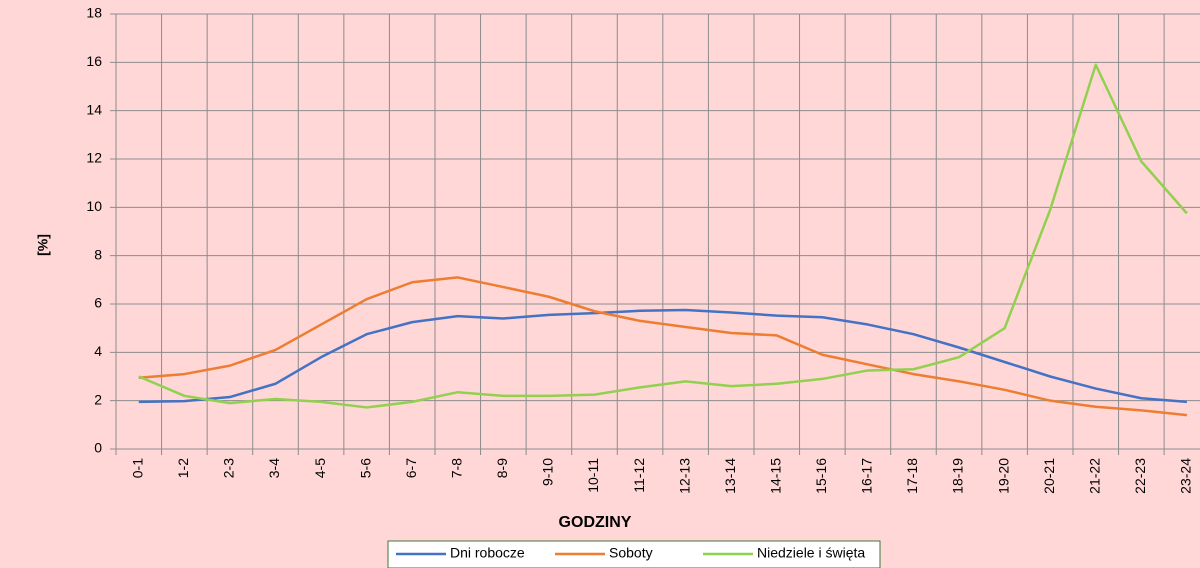 This screenshot has width=1200, height=568. Describe the element at coordinates (43, 245) in the screenshot. I see `y-axis-label: [%]` at that location.